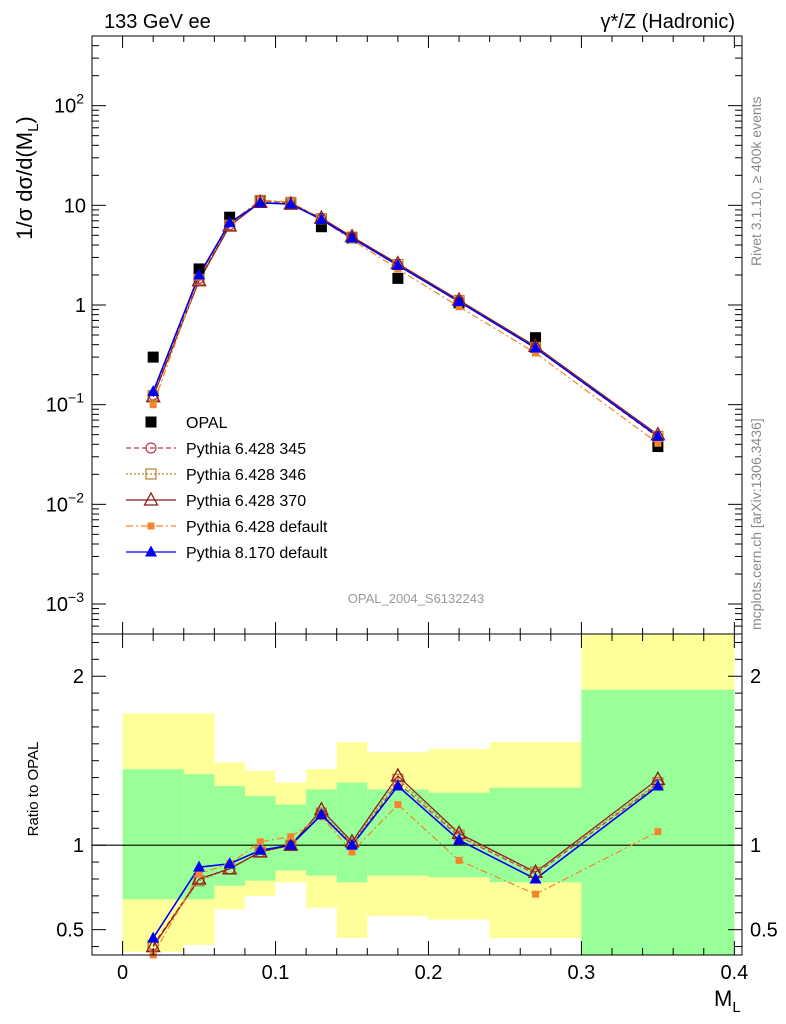 This screenshot has width=786, height=1024. What do you see at coordinates (65, 502) in the screenshot?
I see `main-y-tick-label: 10⁻²` at bounding box center [65, 502].